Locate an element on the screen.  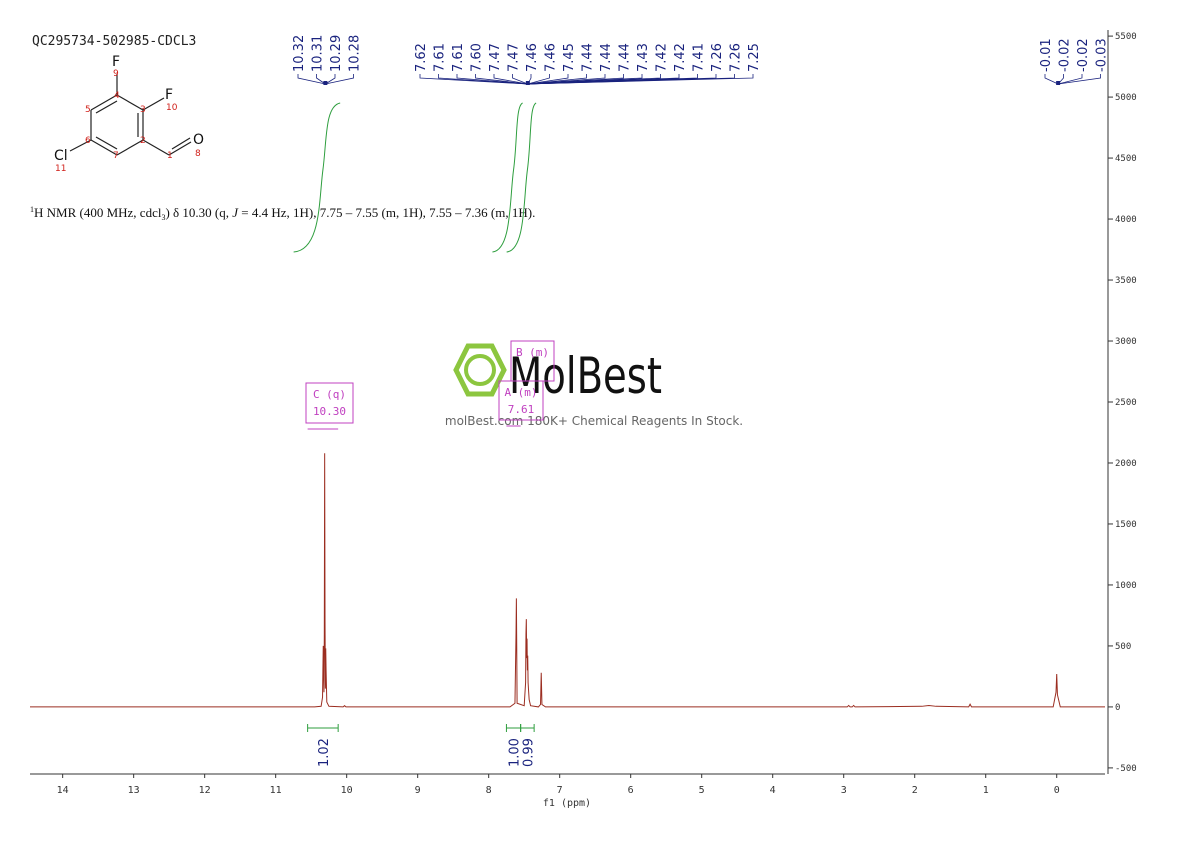
peak-label: -0.01 is located at coordinates (1046, 55).